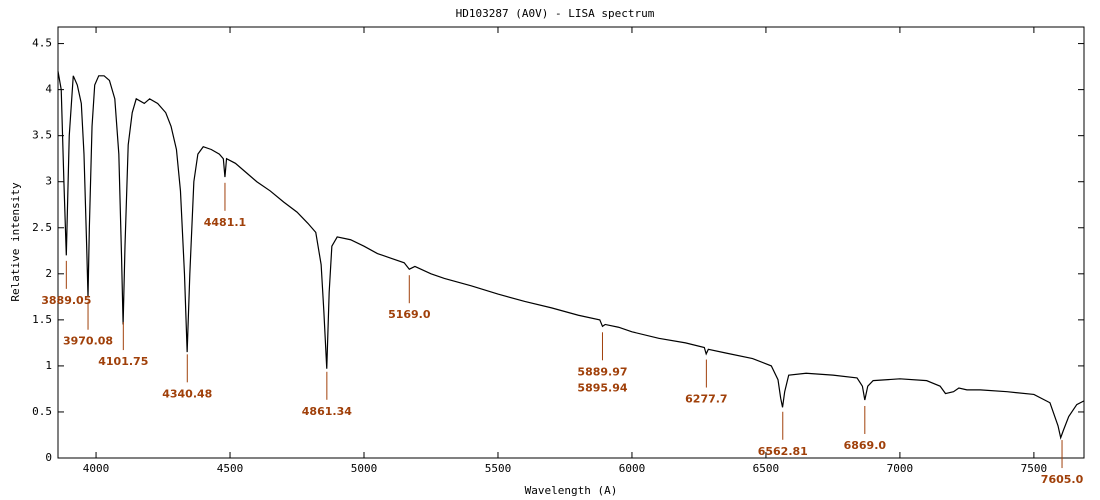 The width and height of the screenshot is (1100, 500). I want to click on annotation-label: 5889.97, so click(602, 371).